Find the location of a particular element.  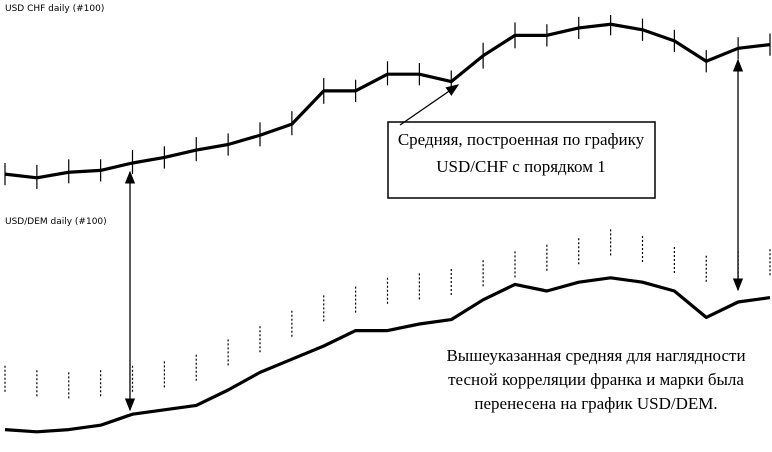

arrow is located at coordinates (429, 105).